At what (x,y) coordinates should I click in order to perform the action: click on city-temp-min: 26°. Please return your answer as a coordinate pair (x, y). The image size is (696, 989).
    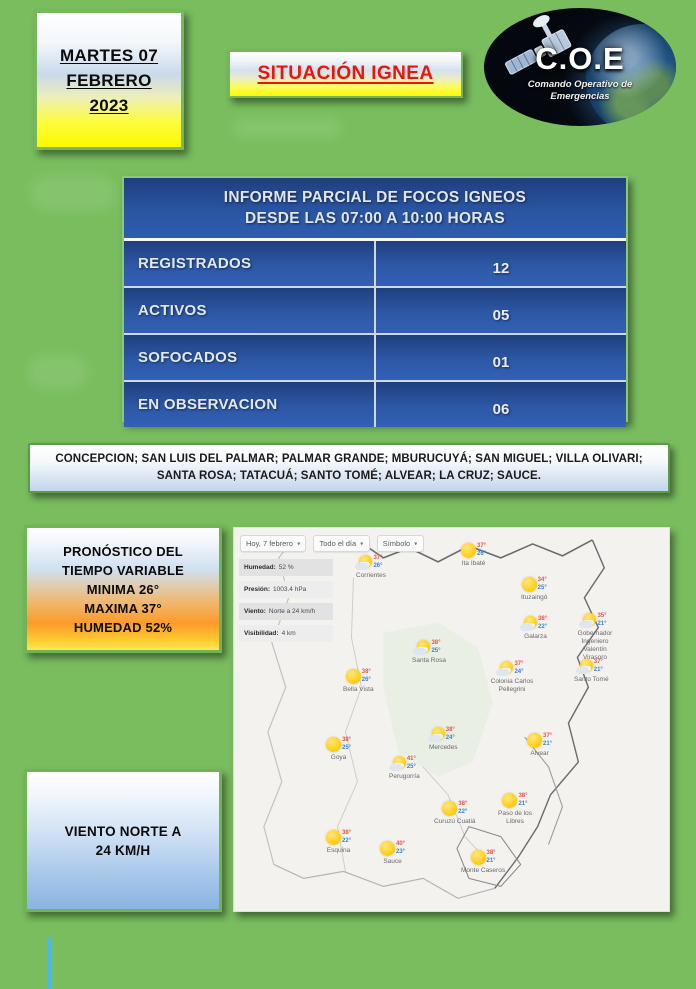
    Looking at the image, I should click on (378, 565).